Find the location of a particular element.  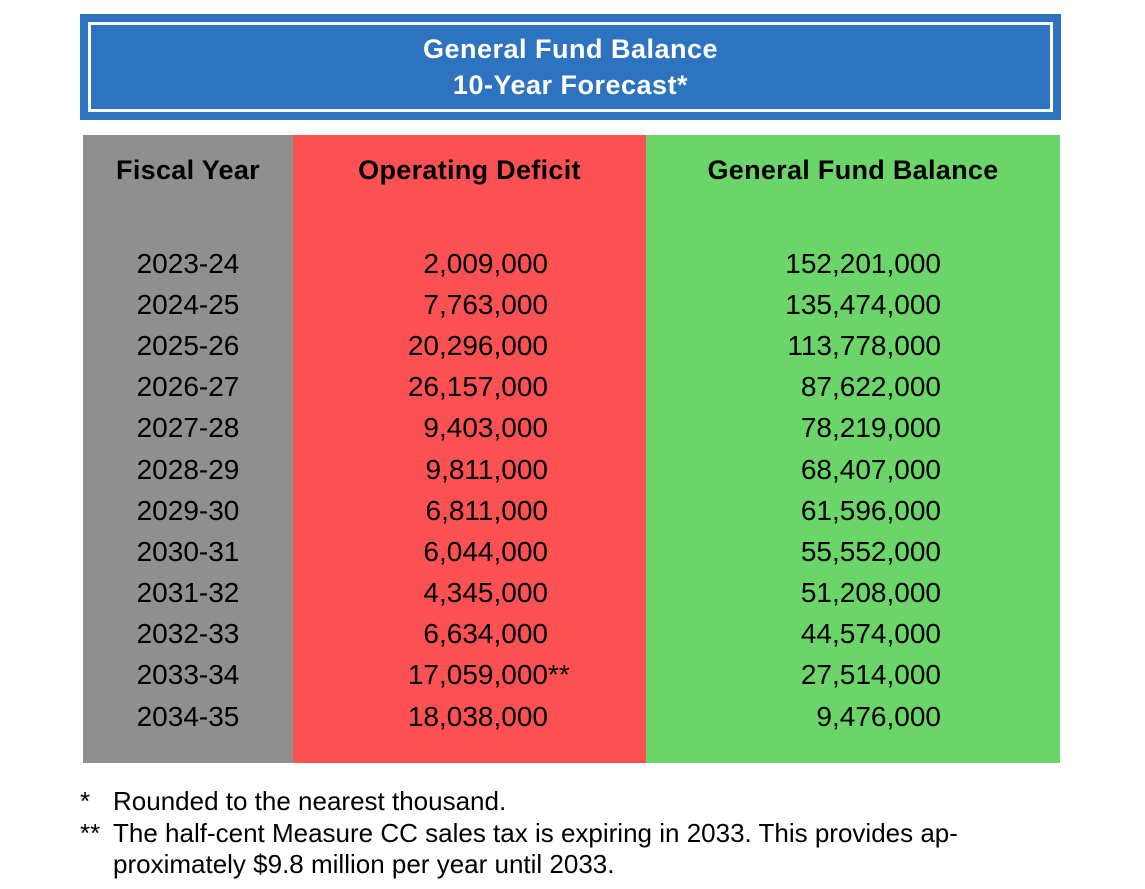

page-title: General Fund Balance 10-Year Forecast* is located at coordinates (570, 67).